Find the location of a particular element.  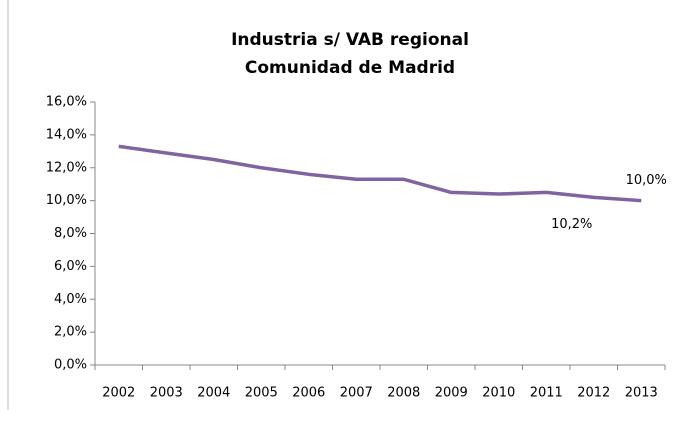

series-line is located at coordinates (380, 173).